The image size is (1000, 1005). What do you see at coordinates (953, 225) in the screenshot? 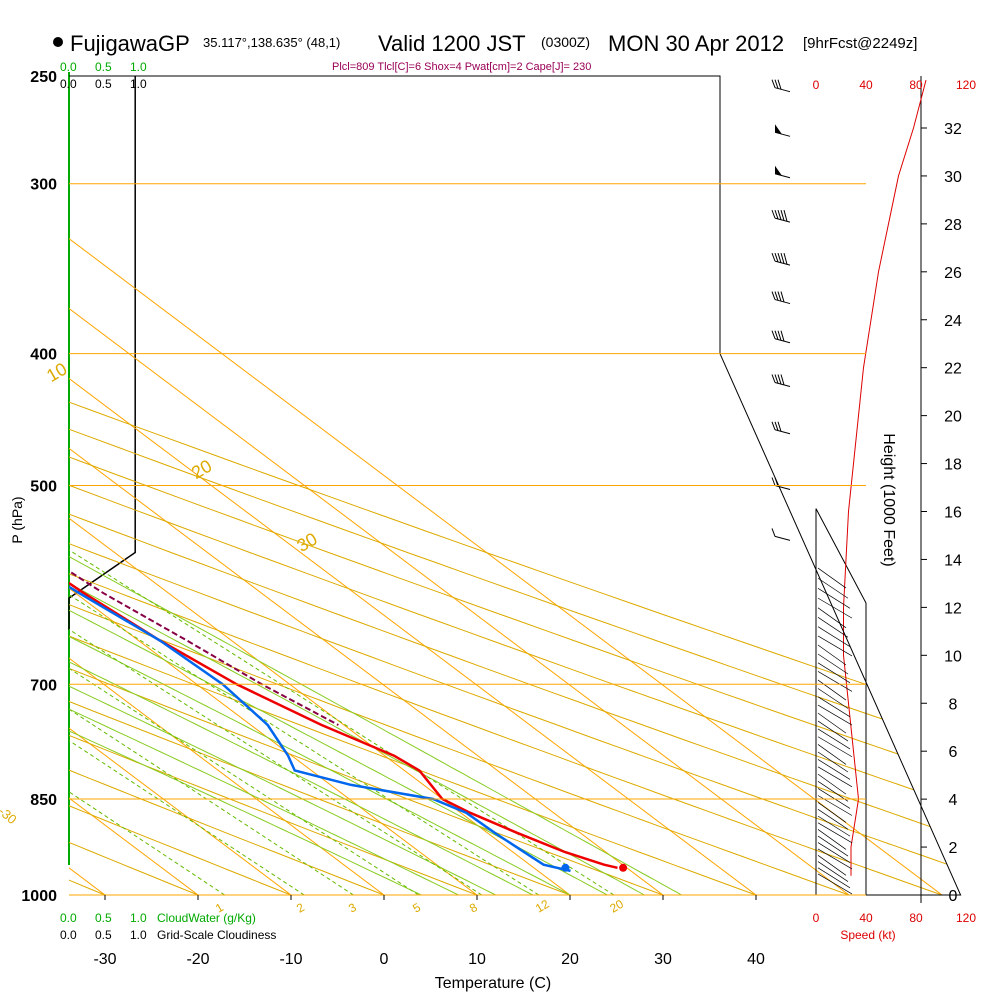
I see `height-tick-label: 28` at bounding box center [953, 225].